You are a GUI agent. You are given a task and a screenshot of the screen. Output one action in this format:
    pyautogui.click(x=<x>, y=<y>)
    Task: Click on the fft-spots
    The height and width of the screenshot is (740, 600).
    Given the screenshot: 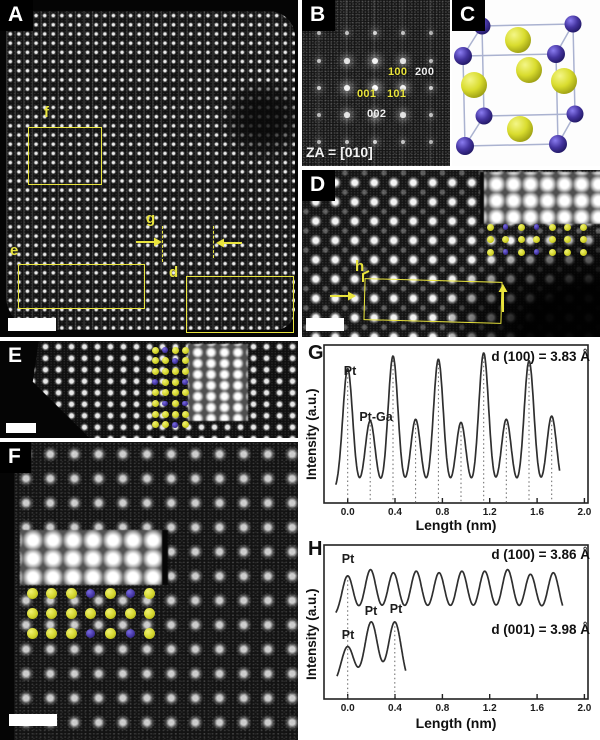 What is the action you would take?
    pyautogui.click(x=376, y=83)
    